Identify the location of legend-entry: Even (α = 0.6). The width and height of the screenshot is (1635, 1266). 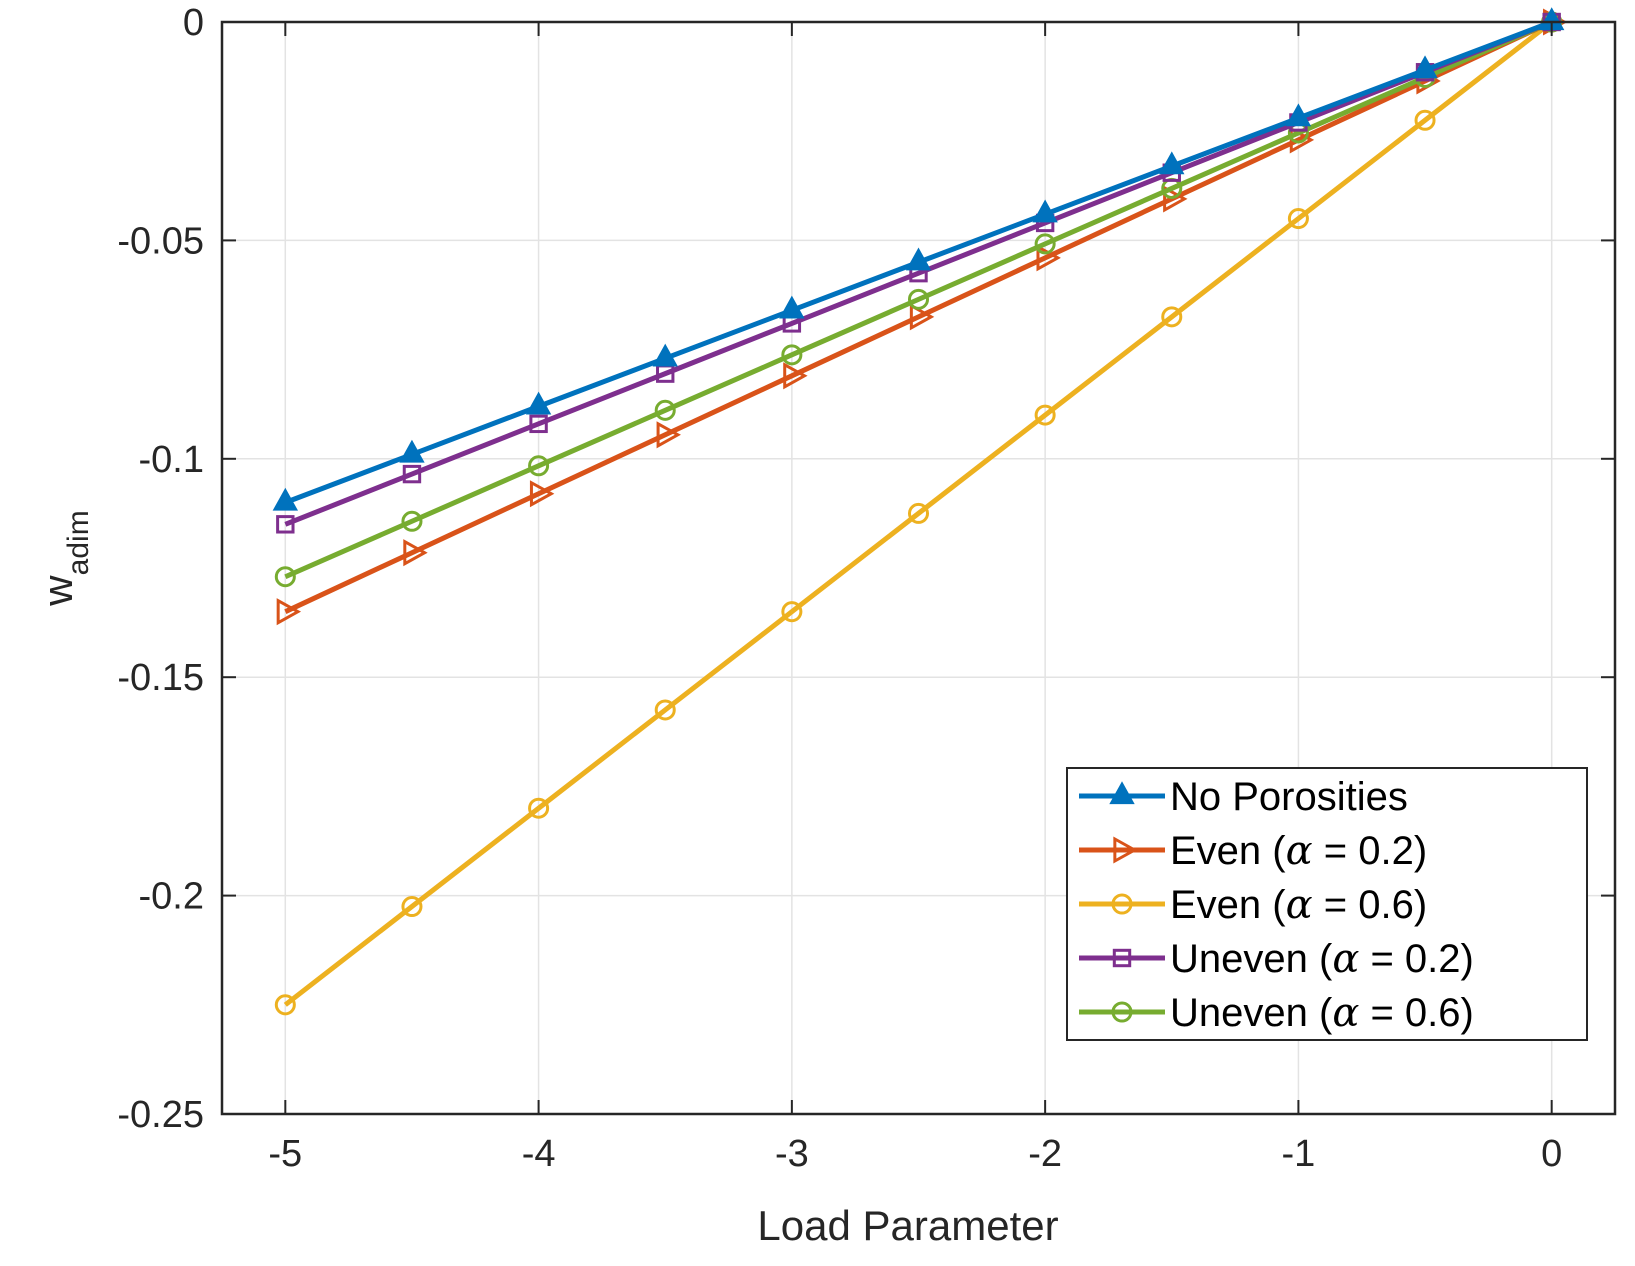
(1253, 905).